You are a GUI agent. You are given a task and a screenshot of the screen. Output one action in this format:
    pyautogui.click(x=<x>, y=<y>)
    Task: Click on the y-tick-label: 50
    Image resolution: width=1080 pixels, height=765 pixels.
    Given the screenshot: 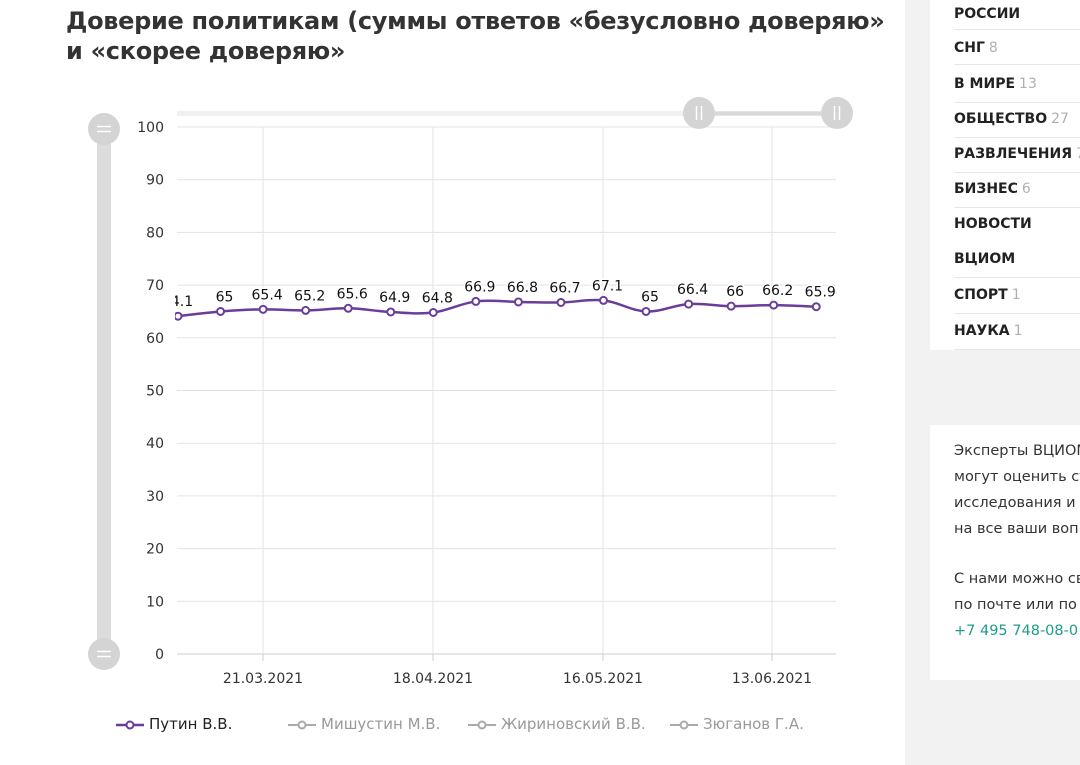 What is the action you would take?
    pyautogui.click(x=155, y=392)
    